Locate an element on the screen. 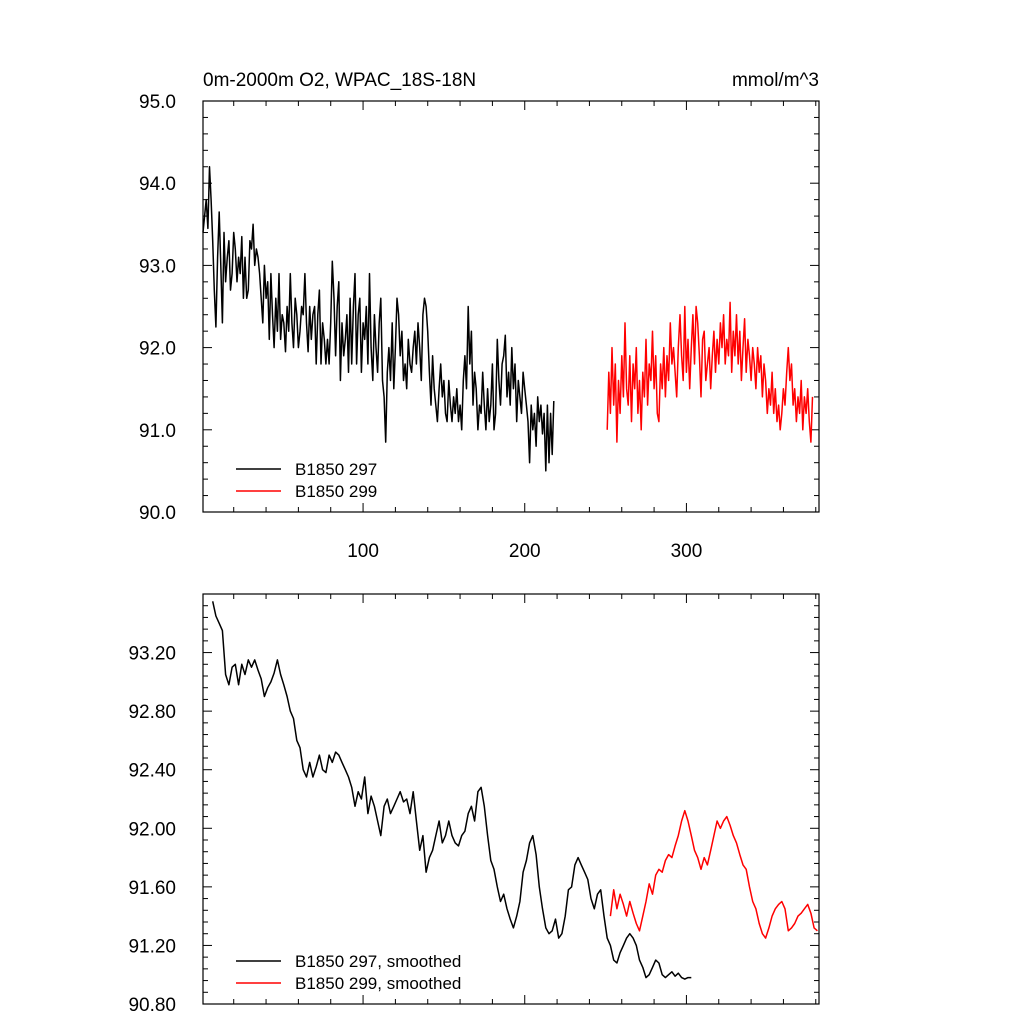  y-tick-label: 93.20 is located at coordinates (152, 654).